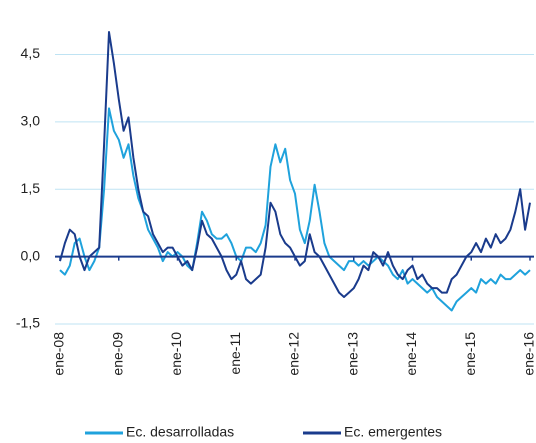 Image resolution: width=536 pixels, height=443 pixels. Describe the element at coordinates (31, 188) in the screenshot. I see `y-tick-label: 1,5` at that location.